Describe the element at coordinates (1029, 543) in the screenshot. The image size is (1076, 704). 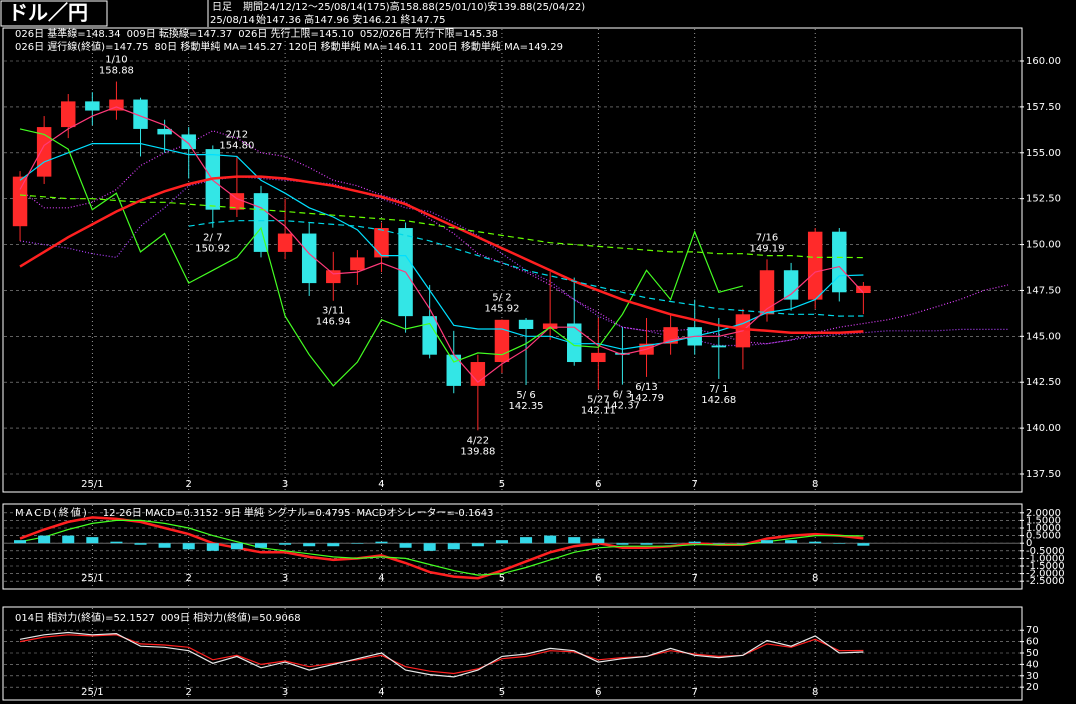
I see `y-tick-label: 0` at that location.